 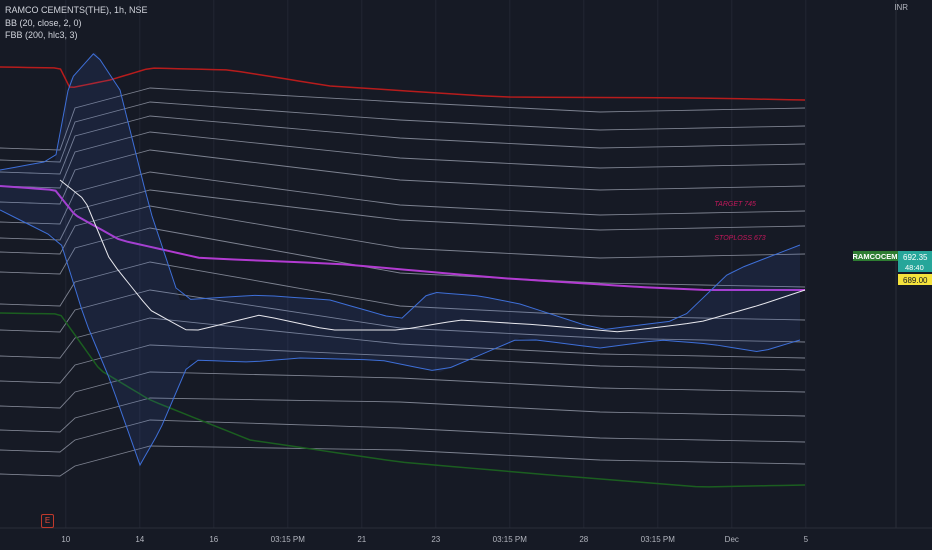 What do you see at coordinates (739, 238) in the screenshot?
I see `stoploss-label: STOPLOSS 673` at bounding box center [739, 238].